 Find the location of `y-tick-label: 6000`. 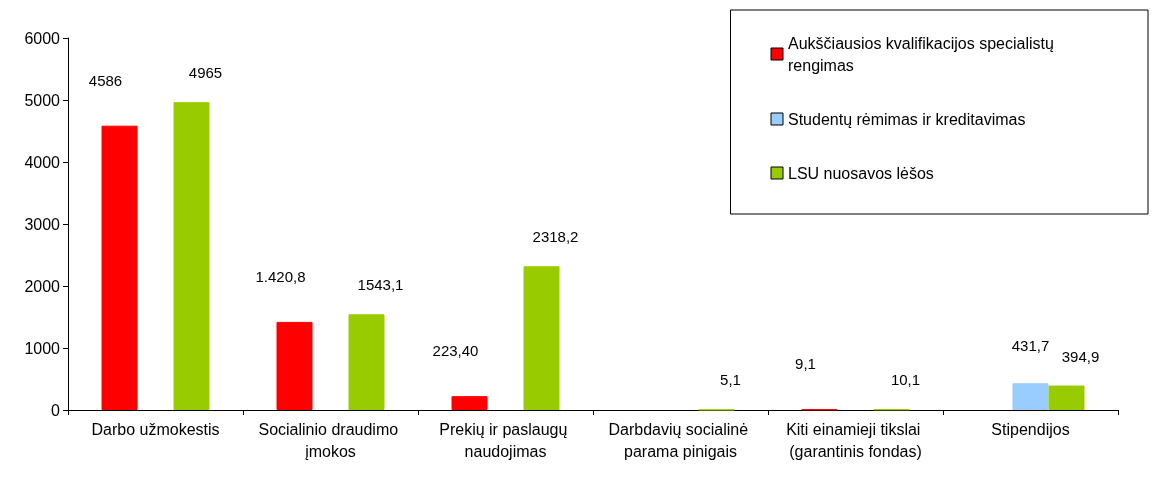

y-tick-label: 6000 is located at coordinates (42, 38).